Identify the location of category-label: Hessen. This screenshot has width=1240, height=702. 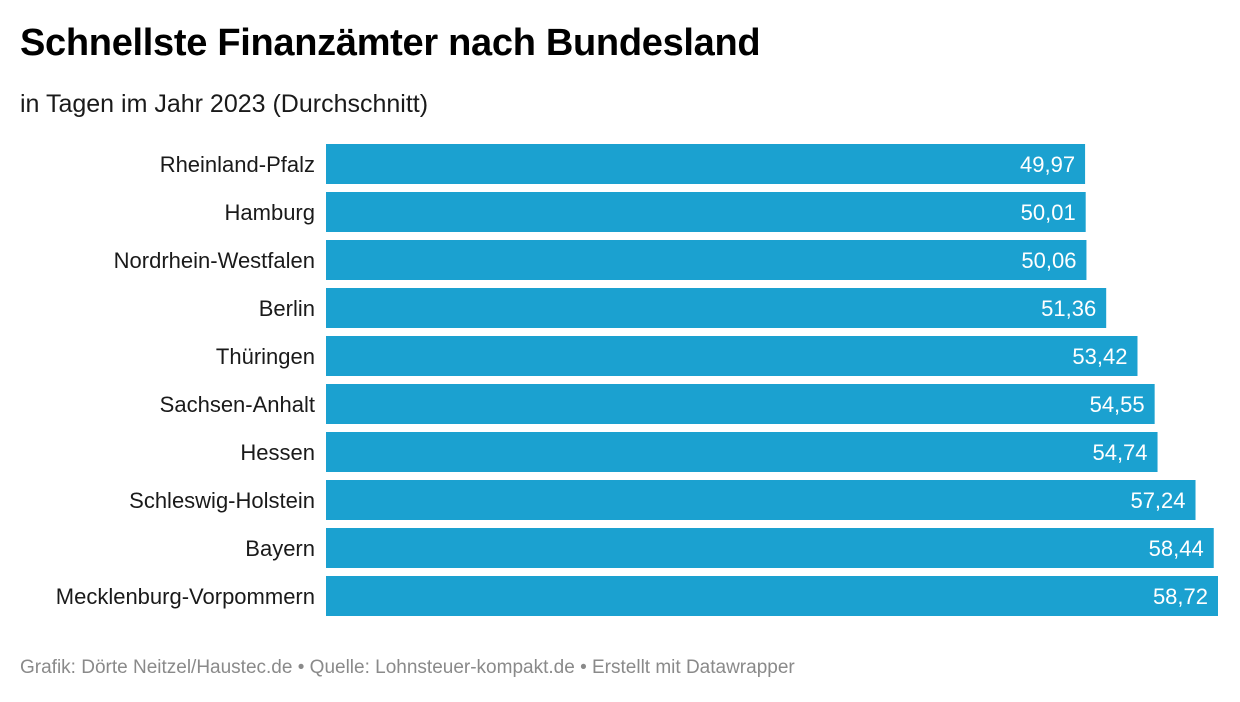
(277, 452).